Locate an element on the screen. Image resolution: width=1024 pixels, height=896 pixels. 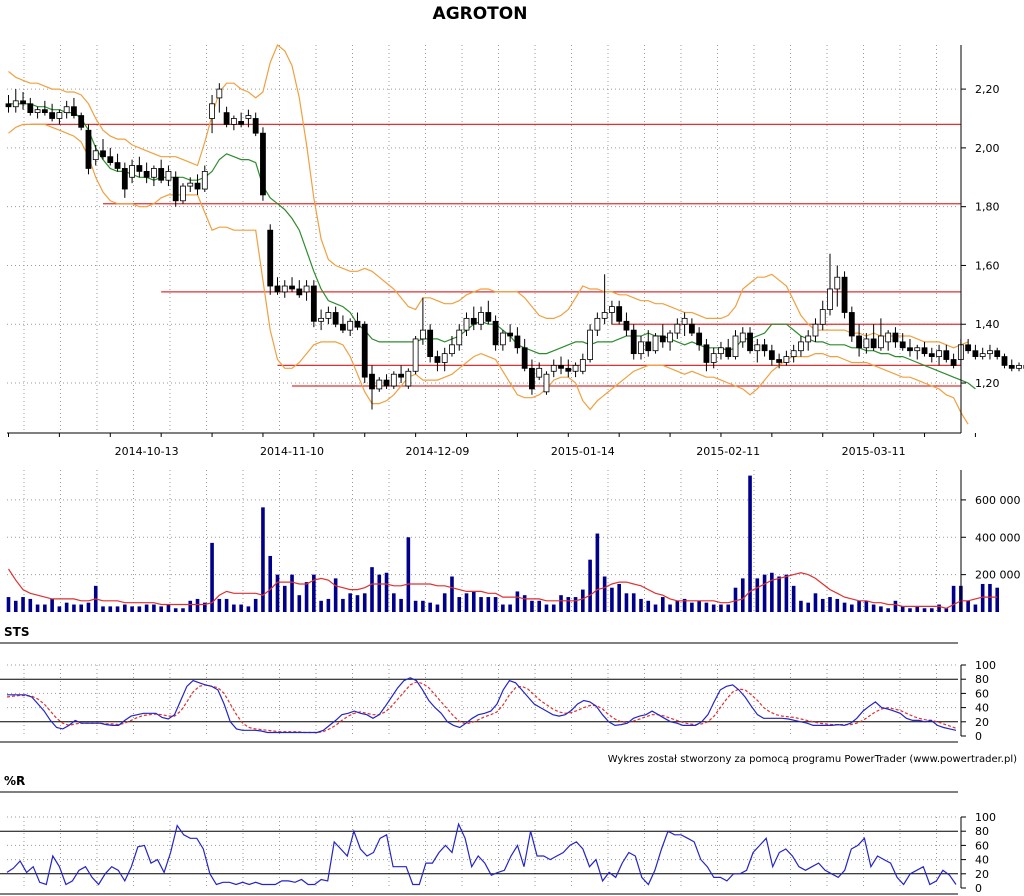
x-tick-label: 2014-10-13 is located at coordinates (147, 451).